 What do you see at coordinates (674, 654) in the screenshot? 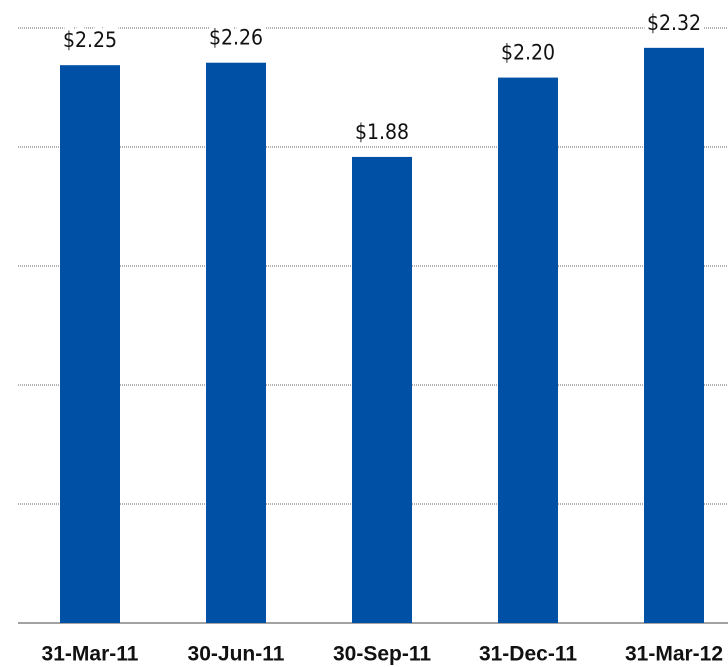
I see `x-tick-label: 31-Mar-12` at bounding box center [674, 654].